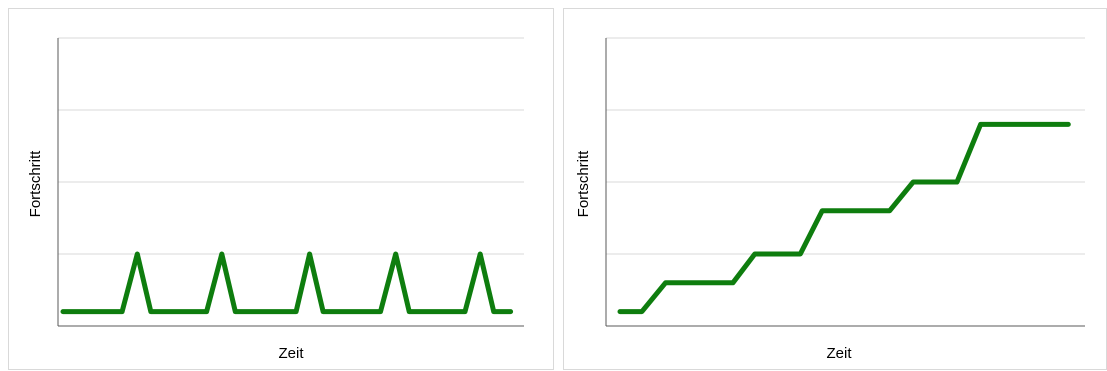 The height and width of the screenshot is (371, 1107). What do you see at coordinates (287, 283) in the screenshot?
I see `series-line` at bounding box center [287, 283].